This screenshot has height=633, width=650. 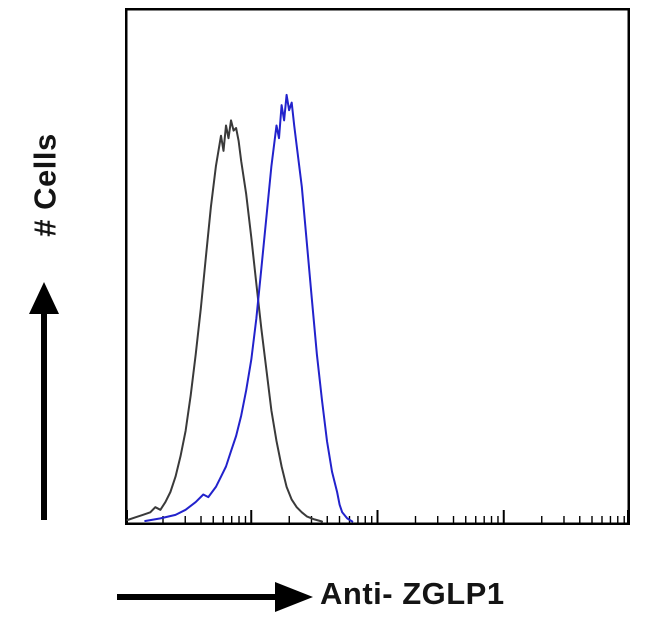 I want to click on x-axis-arrow-icon, so click(x=215, y=597).